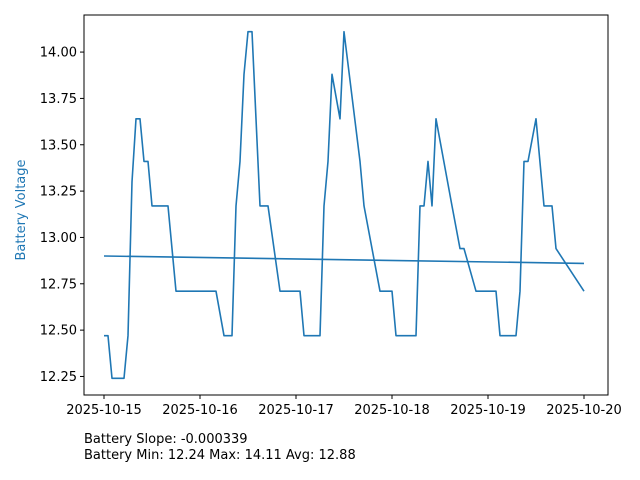  I want to click on y-axis: 12.25 12.50 12.75 13.00 13.25 13.50 13.75 14.00, so click(62, 215).